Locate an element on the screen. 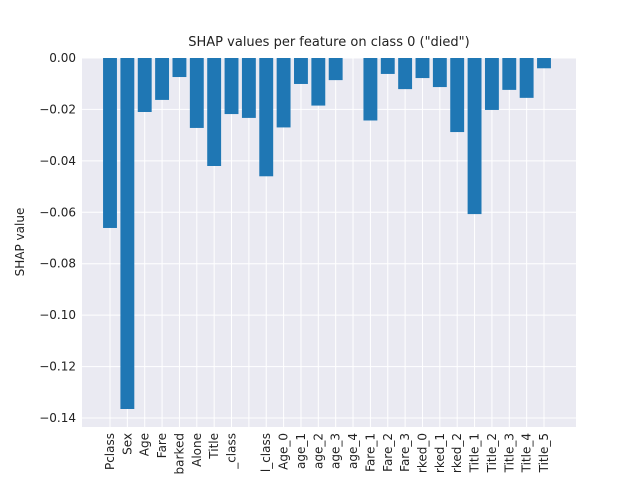 Image resolution: width=640 pixels, height=480 pixels. y-tick-label: −0.02 is located at coordinates (57, 109).